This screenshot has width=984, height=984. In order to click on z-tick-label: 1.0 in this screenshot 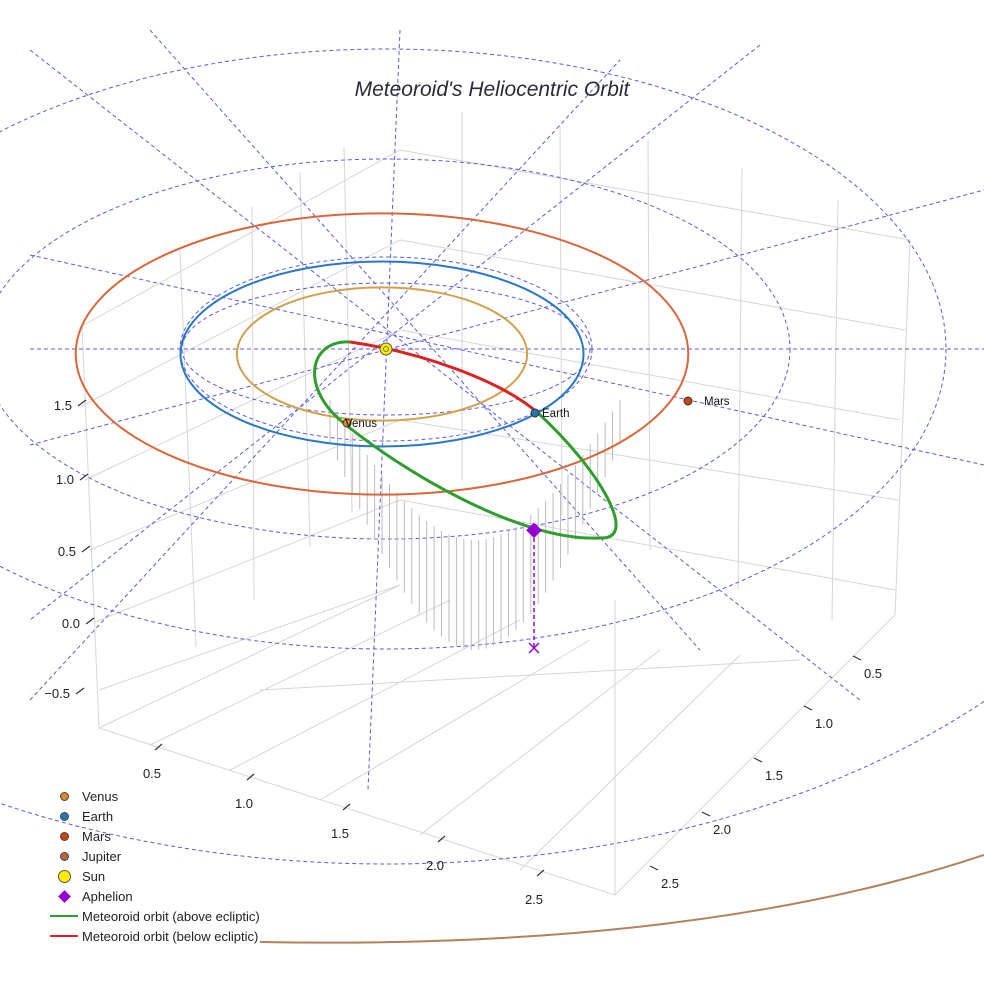, I will do `click(65, 479)`.